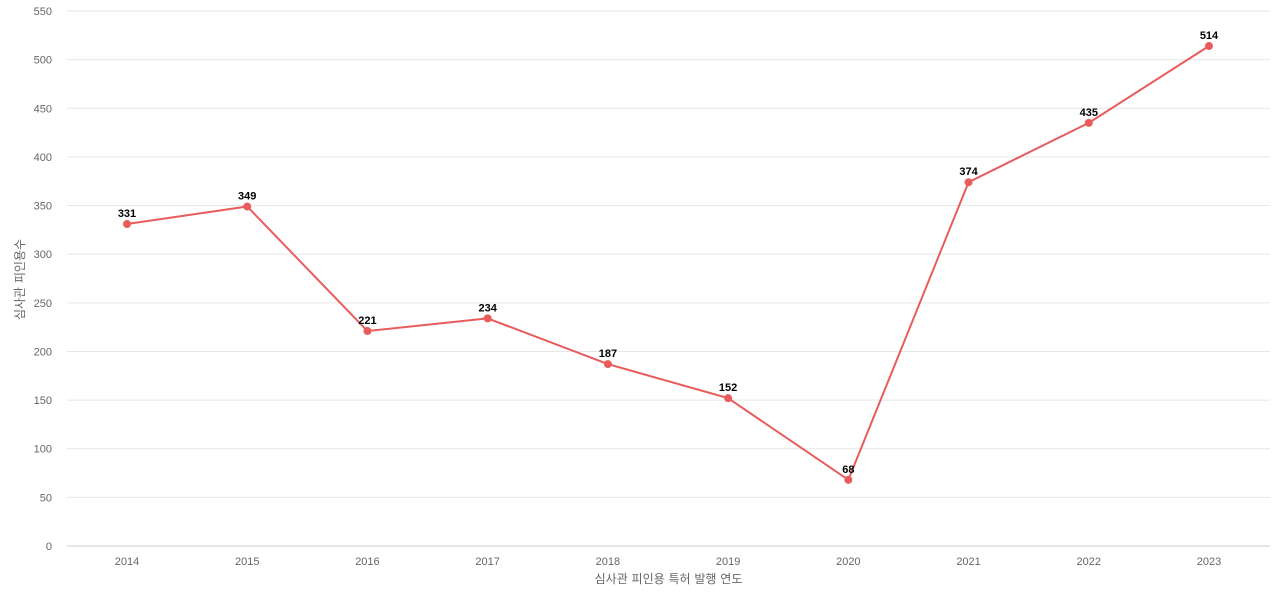 The image size is (1280, 600). I want to click on data-label: 349, so click(247, 197).